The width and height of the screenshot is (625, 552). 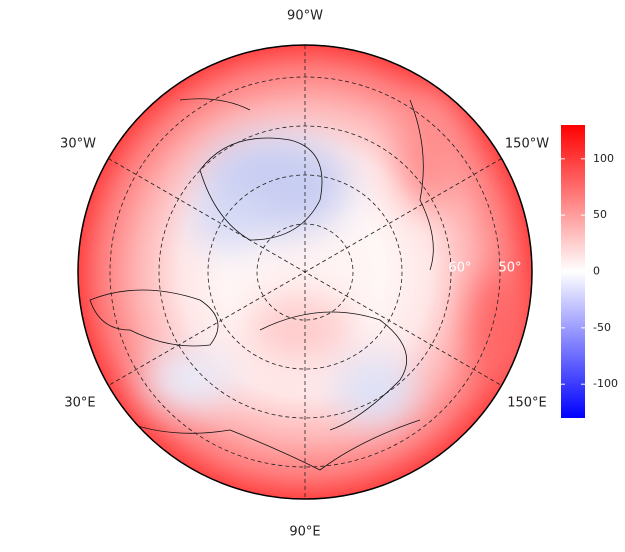 What do you see at coordinates (304, 532) in the screenshot?
I see `longitude-label: 90°E` at bounding box center [304, 532].